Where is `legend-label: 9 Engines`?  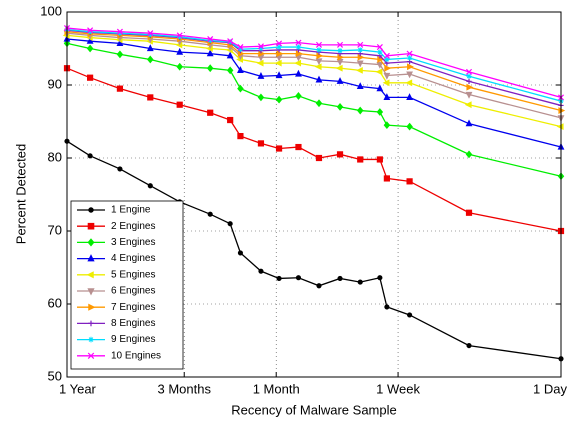 legend-label: 9 Engines is located at coordinates (133, 339).